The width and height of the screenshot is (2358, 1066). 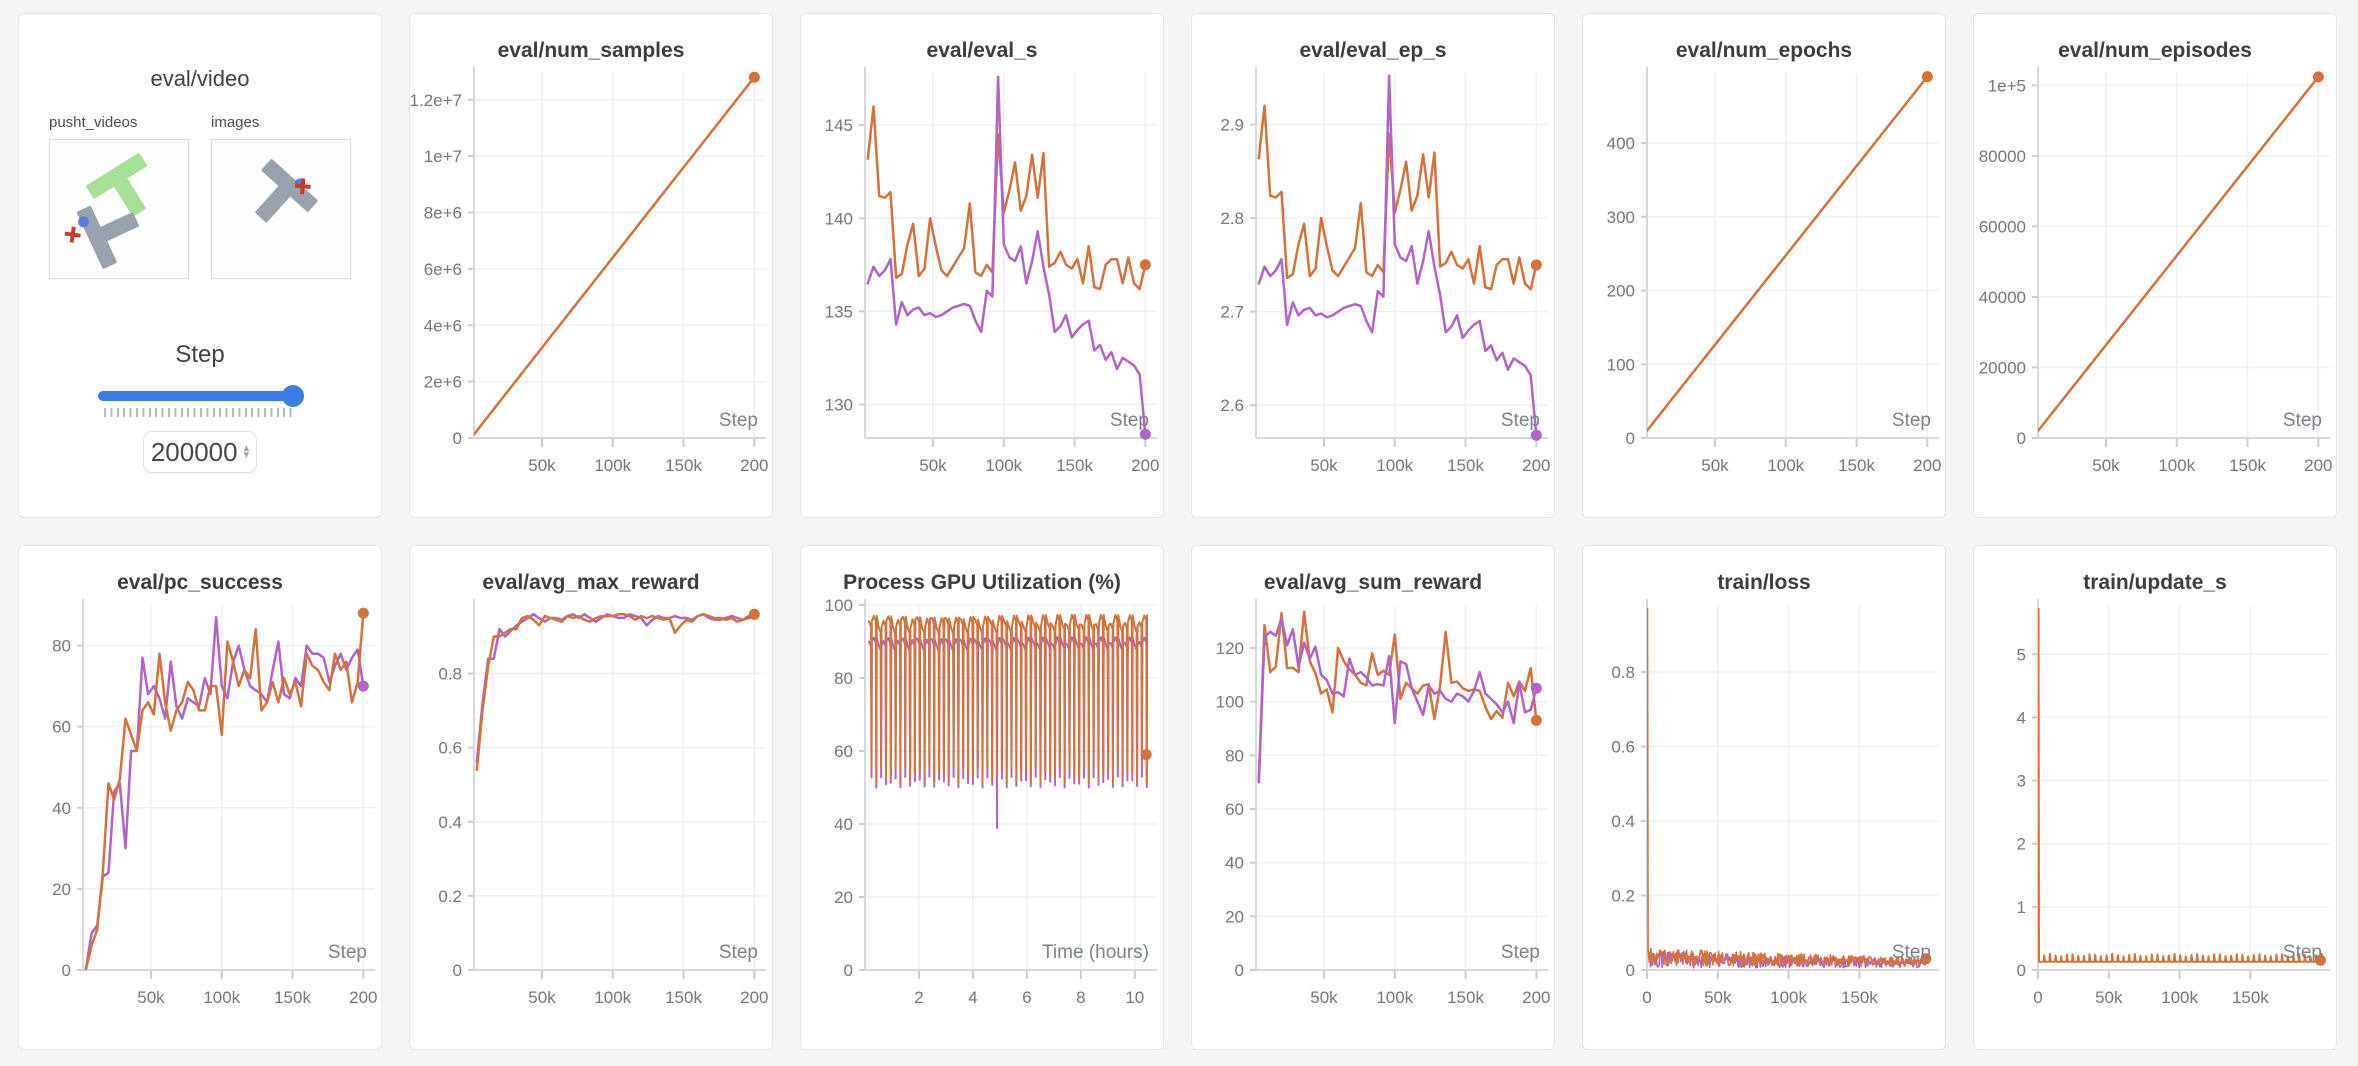 I want to click on step-input: 200000 ▴ ▾, so click(x=200, y=452).